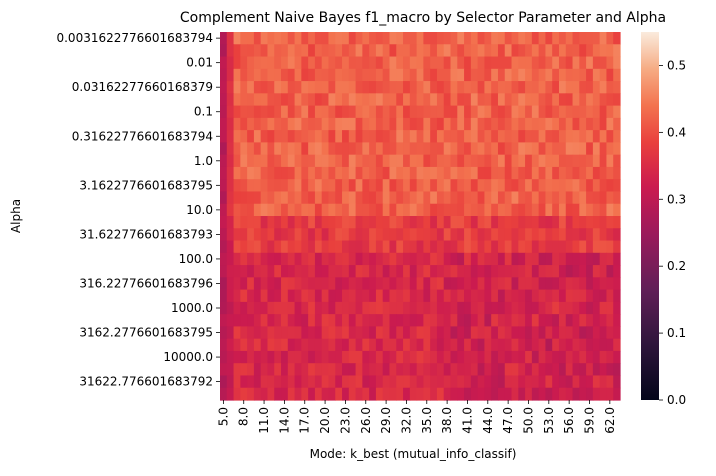 The height and width of the screenshot is (476, 716). Describe the element at coordinates (244, 416) in the screenshot. I see `x-tick-label: 8.0` at that location.